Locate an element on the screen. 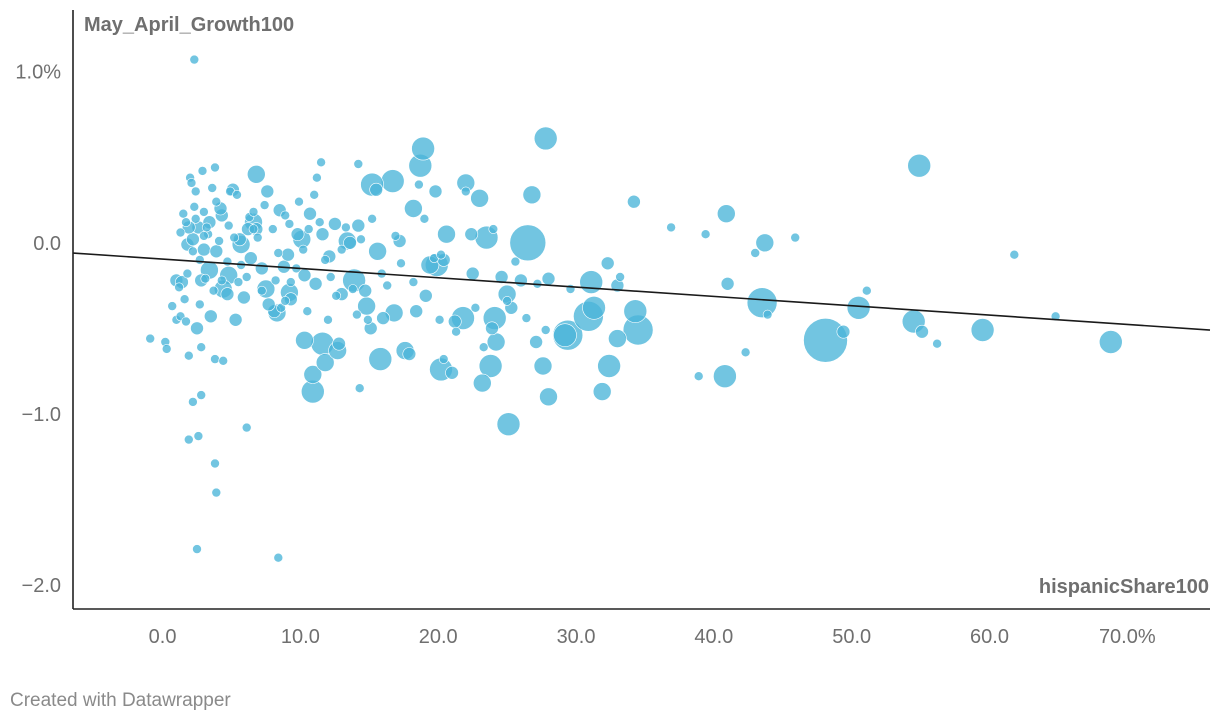 The height and width of the screenshot is (726, 1220). x-tick-label: 30.0 is located at coordinates (576, 637).